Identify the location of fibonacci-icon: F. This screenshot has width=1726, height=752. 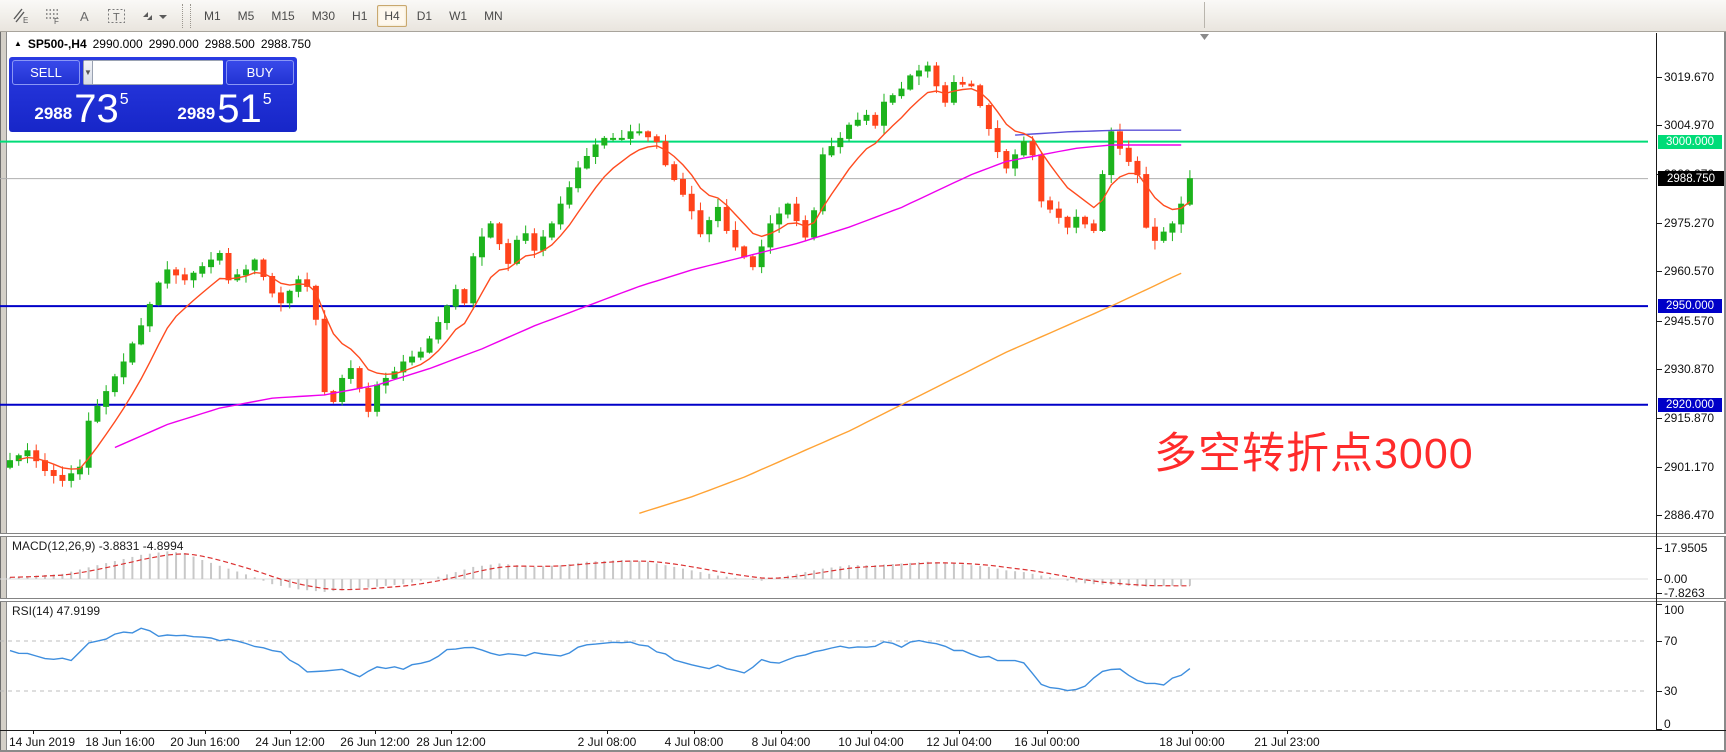
(53, 16).